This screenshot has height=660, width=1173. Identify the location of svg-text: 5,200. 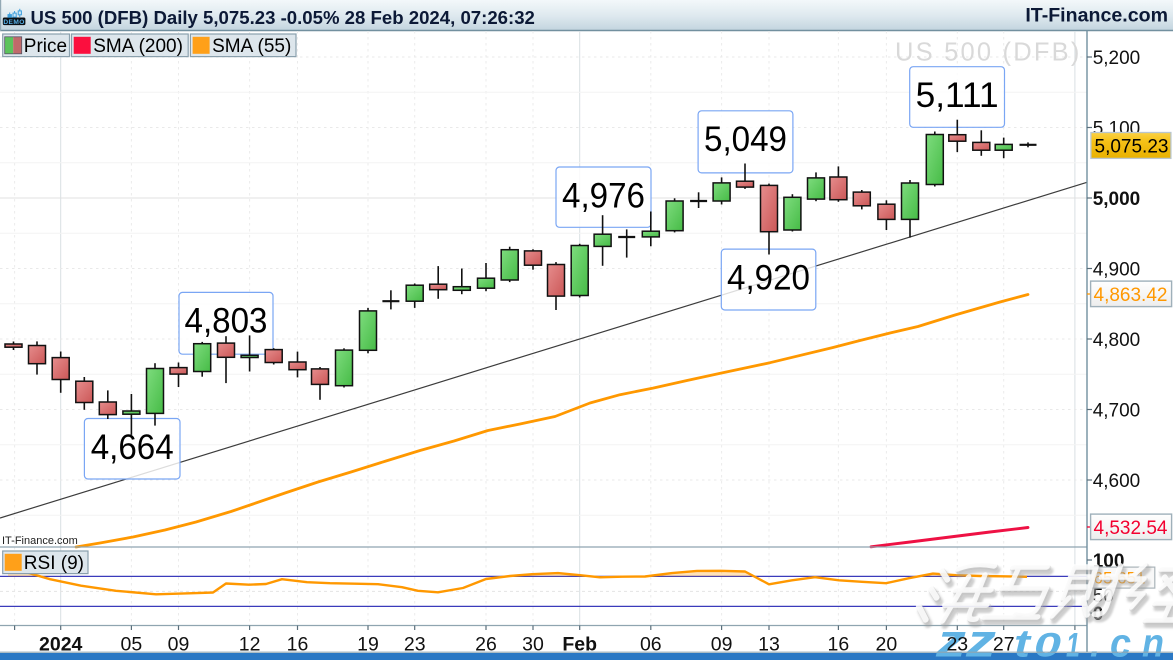
(1117, 58).